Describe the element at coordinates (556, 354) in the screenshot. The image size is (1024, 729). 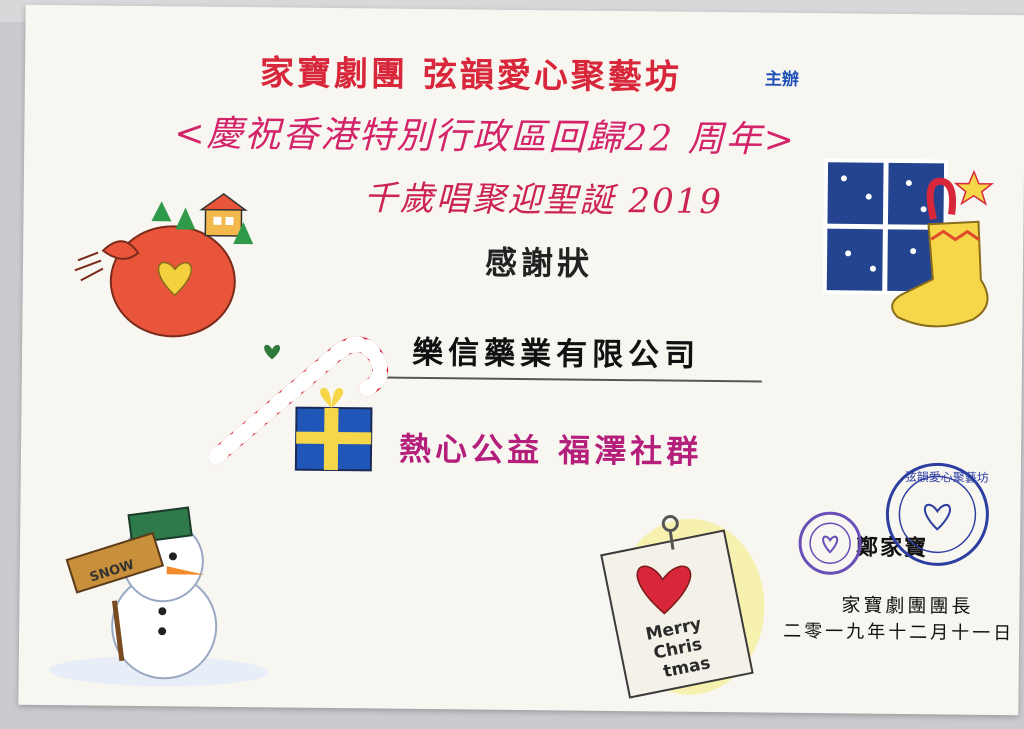
I see `recipient-name: 樂信藥業有限公司` at that location.